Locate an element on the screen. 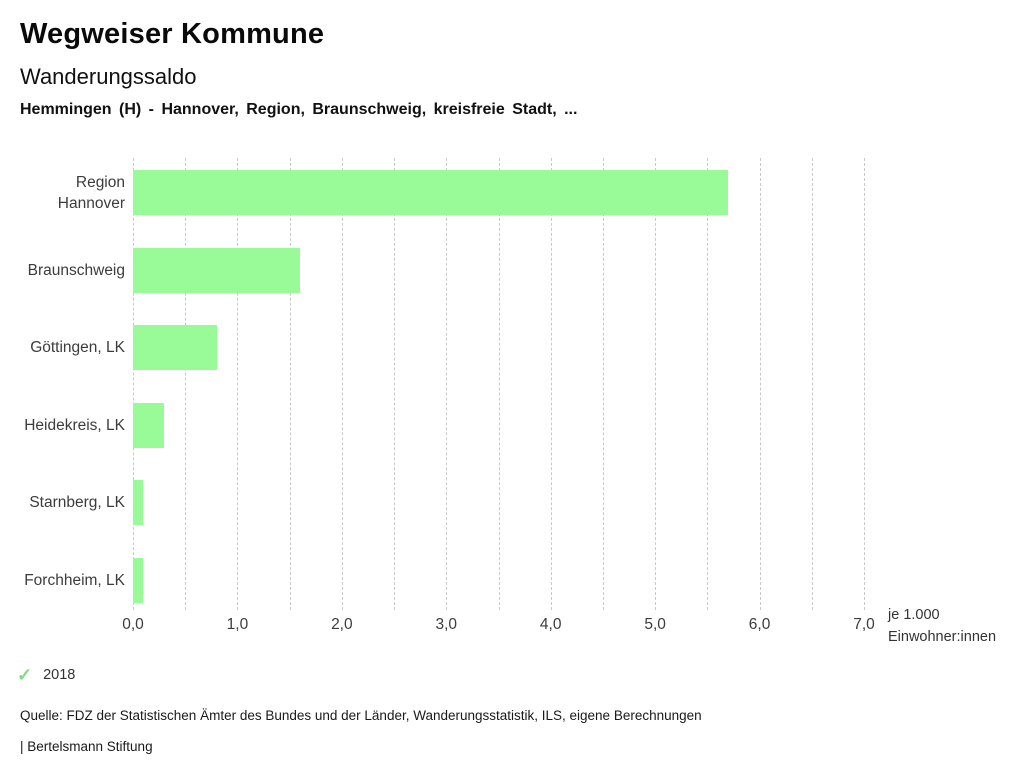 The height and width of the screenshot is (780, 1024). attribution-text: | Bertelsmann Stiftung is located at coordinates (86, 746).